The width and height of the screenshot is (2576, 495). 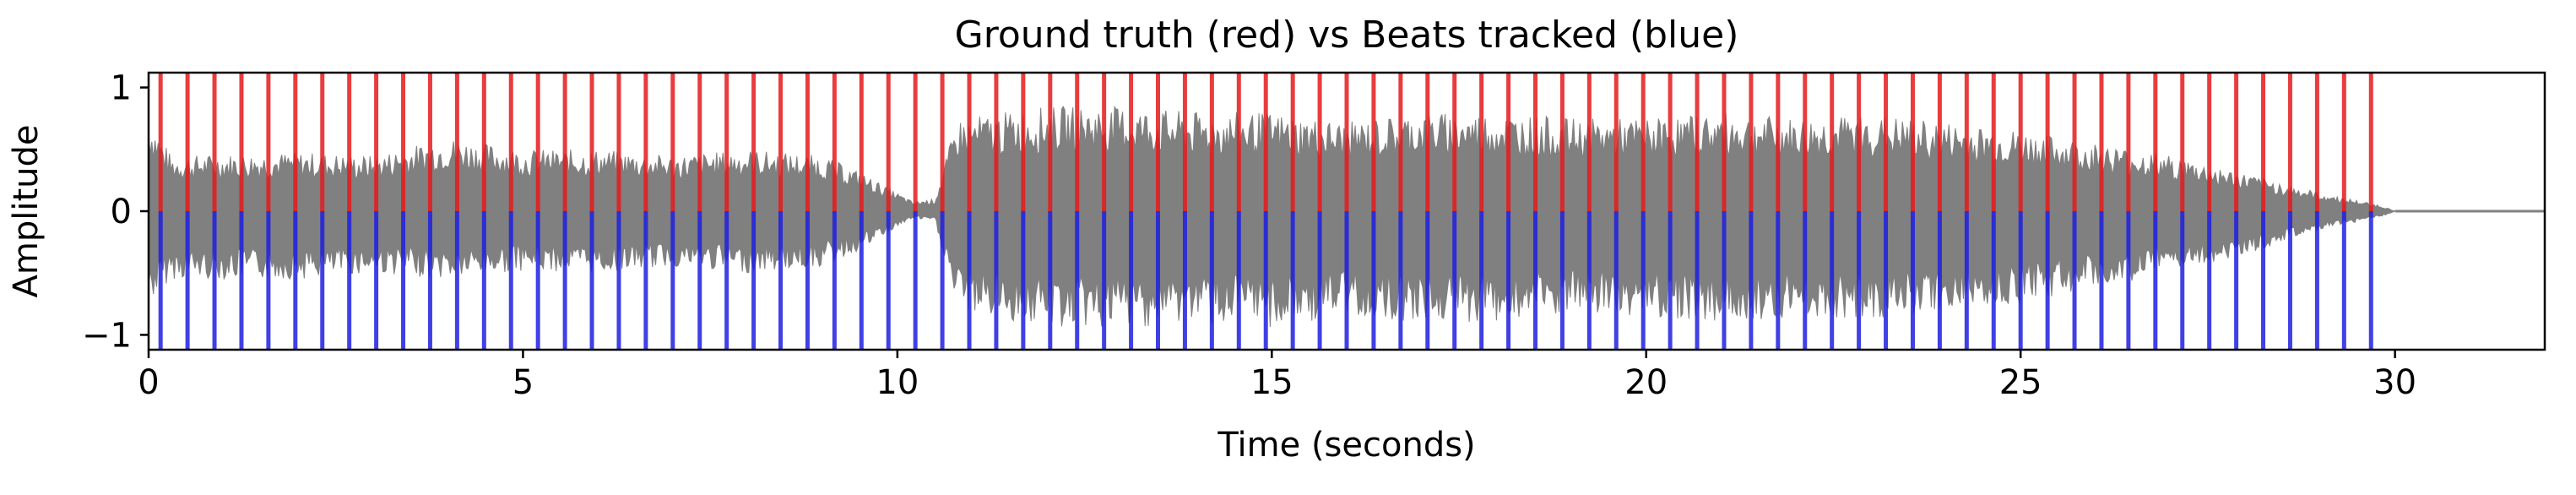 What do you see at coordinates (1646, 383) in the screenshot?
I see `x-tick-label: 20` at bounding box center [1646, 383].